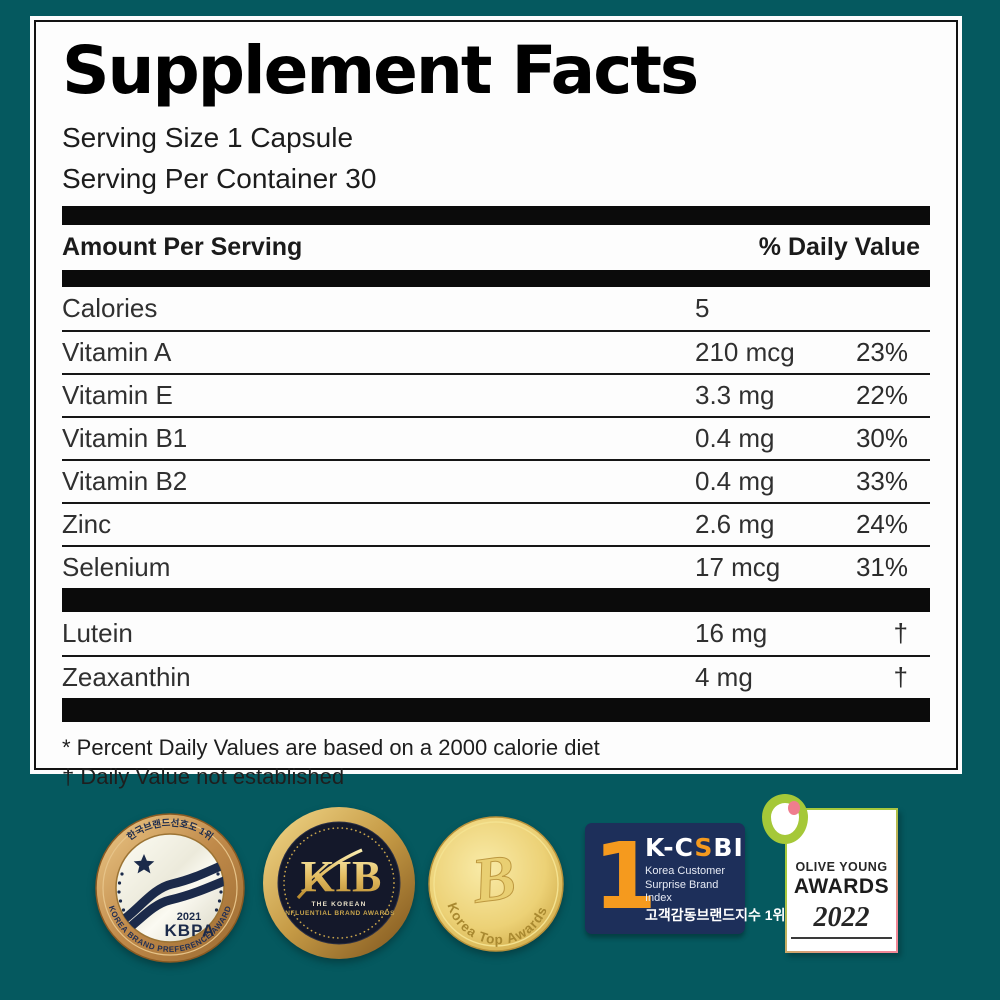 Image resolution: width=1000 pixels, height=1000 pixels. What do you see at coordinates (715, 915) in the screenshot?
I see `kcsbi-korean-text: 고객감동브랜드지수 1위` at bounding box center [715, 915].